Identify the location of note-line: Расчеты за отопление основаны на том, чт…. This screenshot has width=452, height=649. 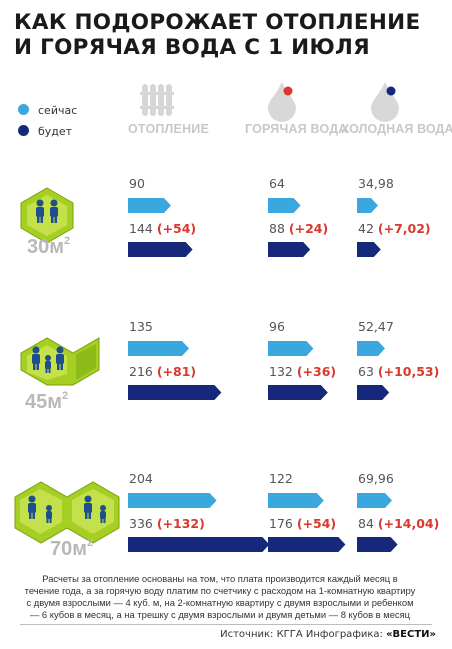
(220, 578).